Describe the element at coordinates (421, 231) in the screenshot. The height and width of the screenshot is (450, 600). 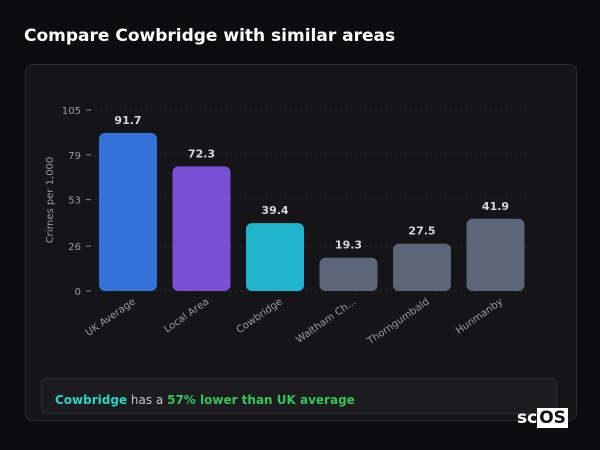
I see `data-label: 27.5` at that location.